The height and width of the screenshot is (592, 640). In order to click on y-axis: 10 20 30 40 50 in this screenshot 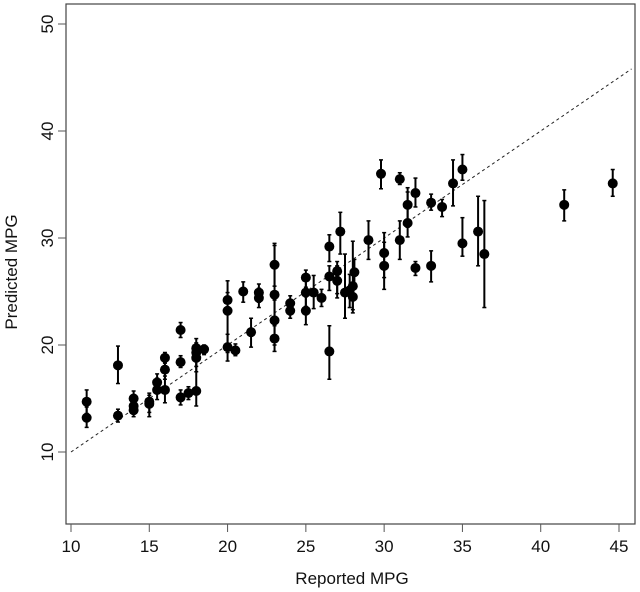, I will do `click(52, 238)`.